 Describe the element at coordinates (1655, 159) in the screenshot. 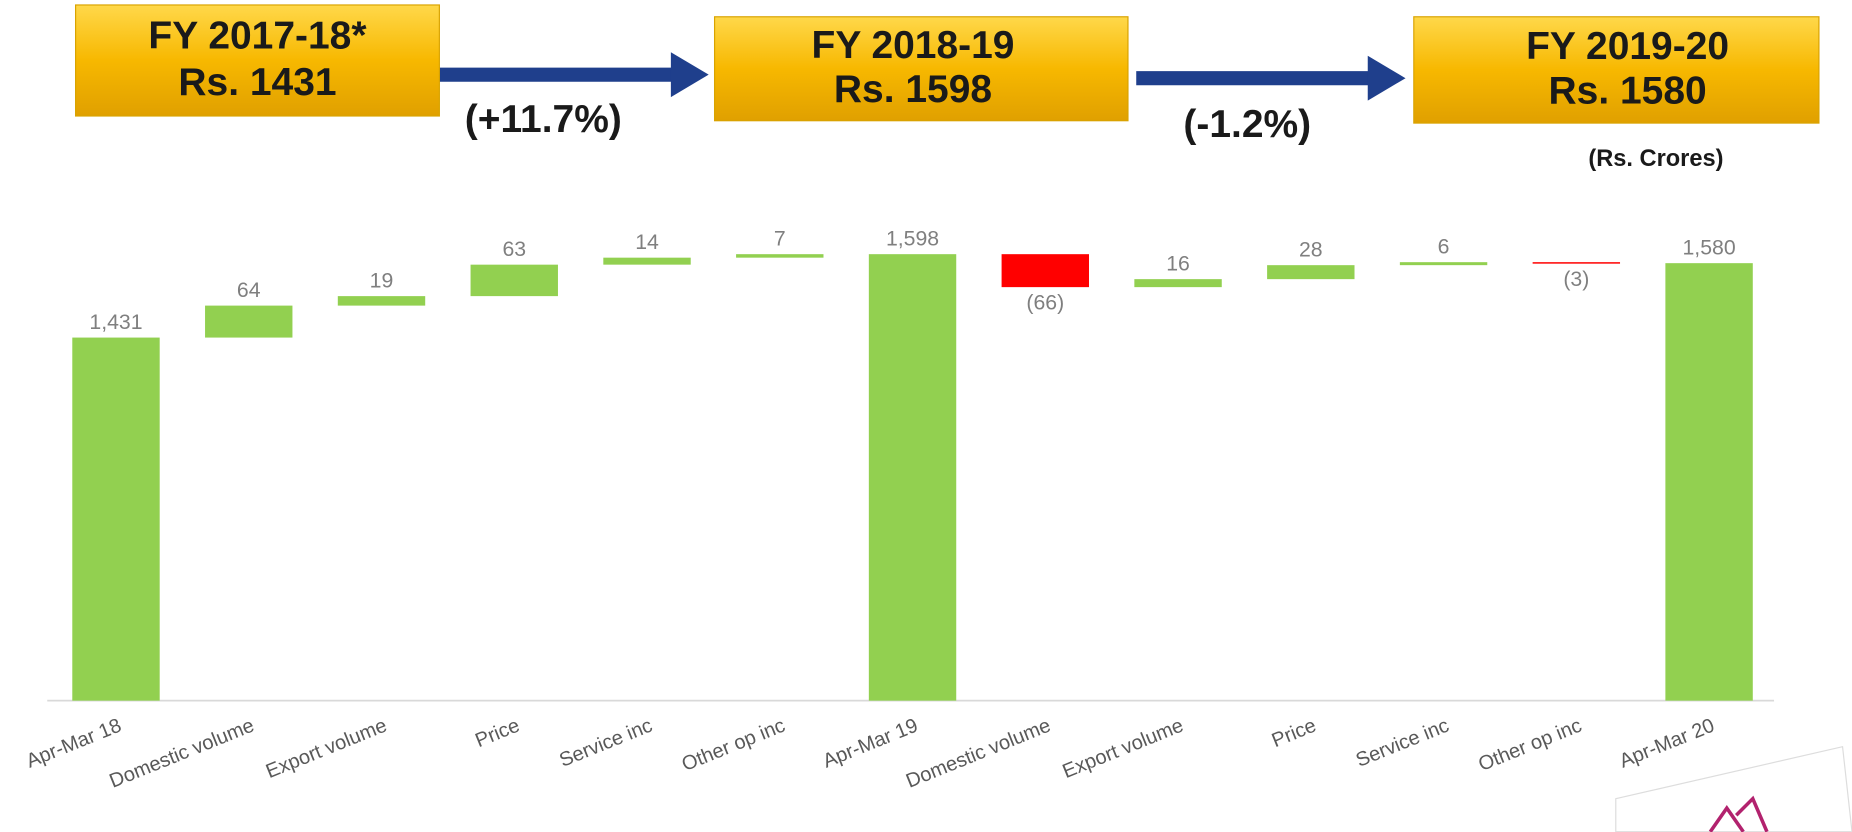

I see `unit-label: (Rs. Crores)` at that location.